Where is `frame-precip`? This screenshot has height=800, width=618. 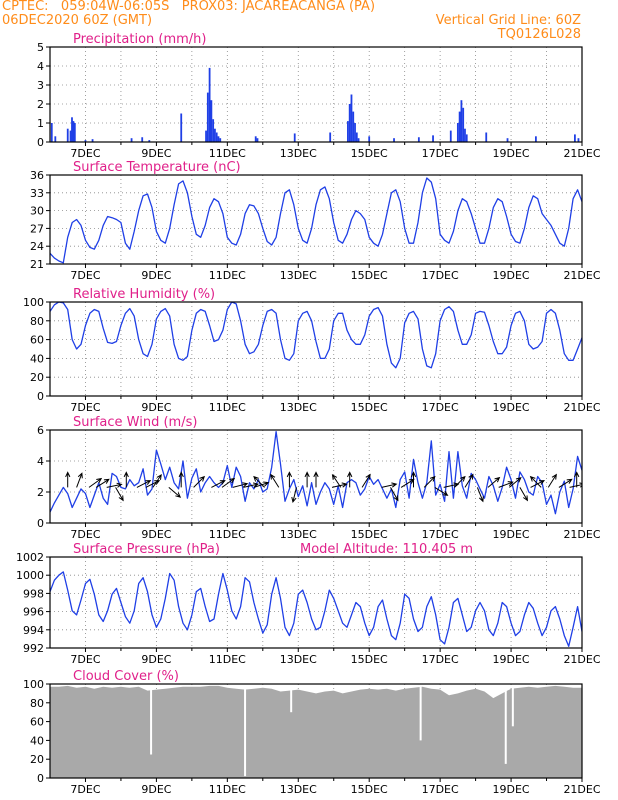
frame-precip is located at coordinates (316, 94).